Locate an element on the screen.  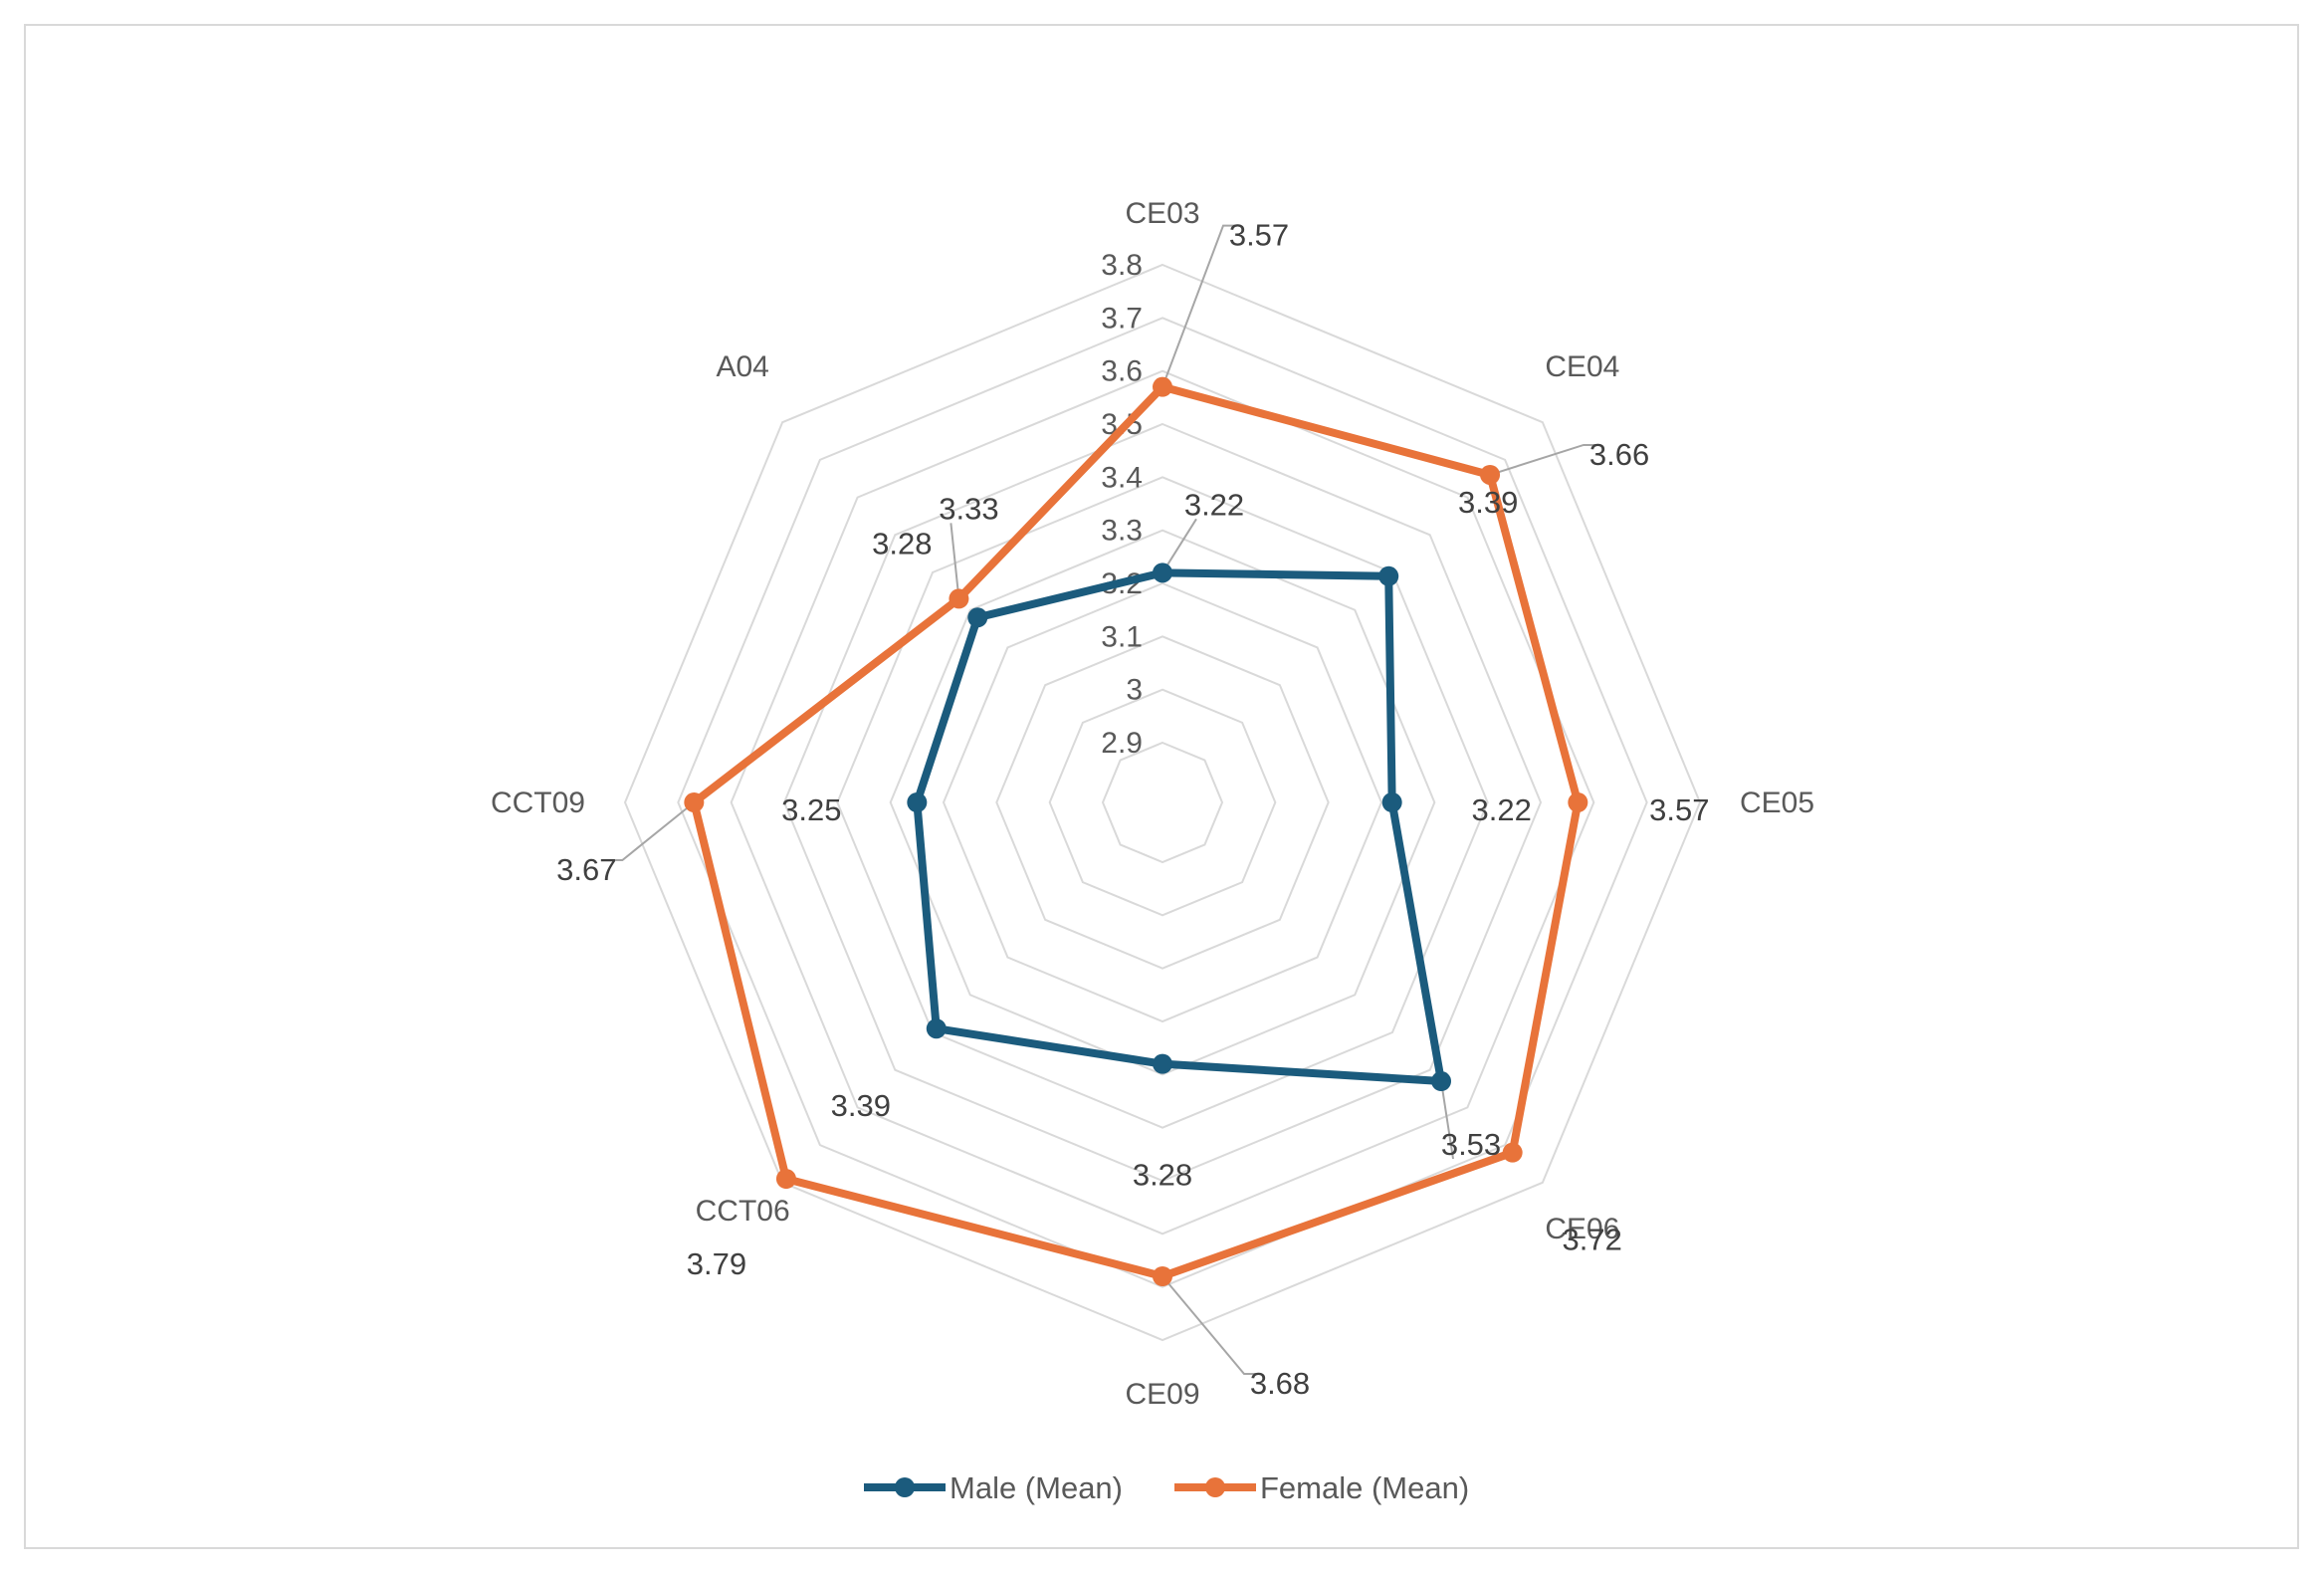
category-label: CE04 is located at coordinates (1582, 366).